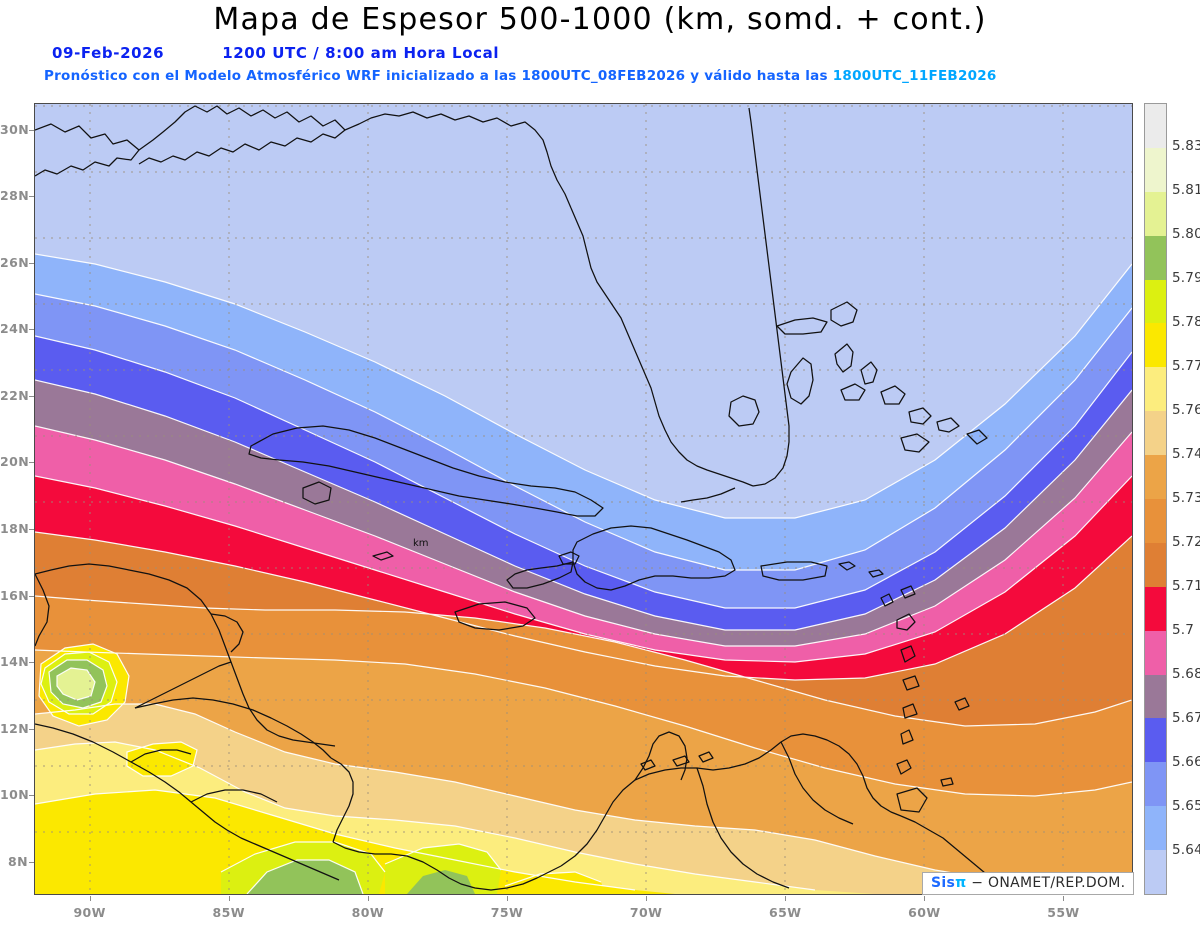  Describe the element at coordinates (108, 53) in the screenshot. I see `forecast-date: 09-Feb-2026` at that location.